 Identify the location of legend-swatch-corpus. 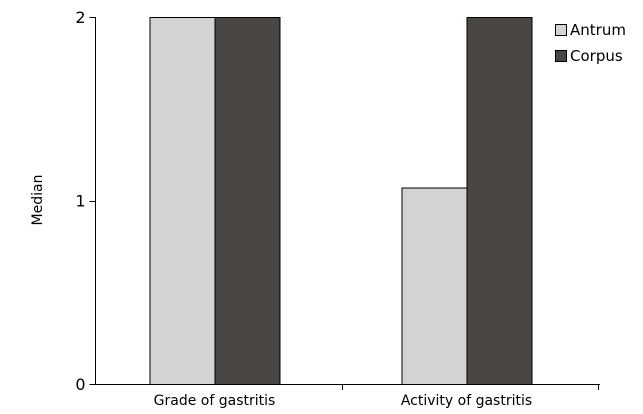
(561, 56).